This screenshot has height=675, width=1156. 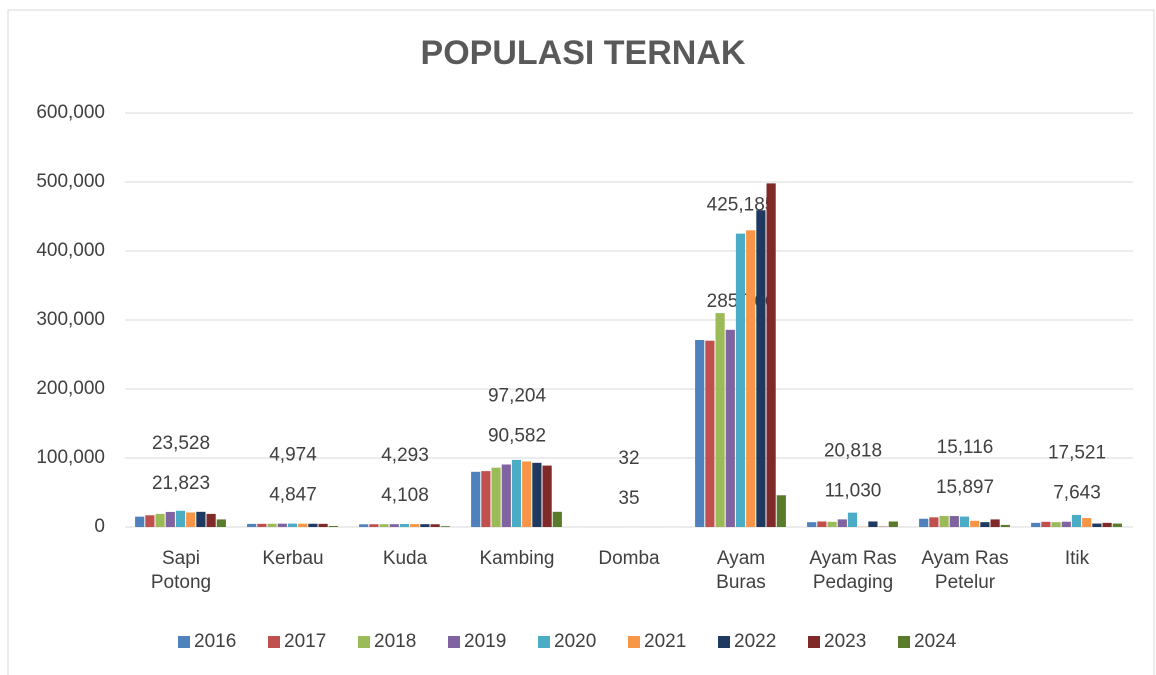 What do you see at coordinates (293, 455) in the screenshot?
I see `data-label: 4,974` at bounding box center [293, 455].